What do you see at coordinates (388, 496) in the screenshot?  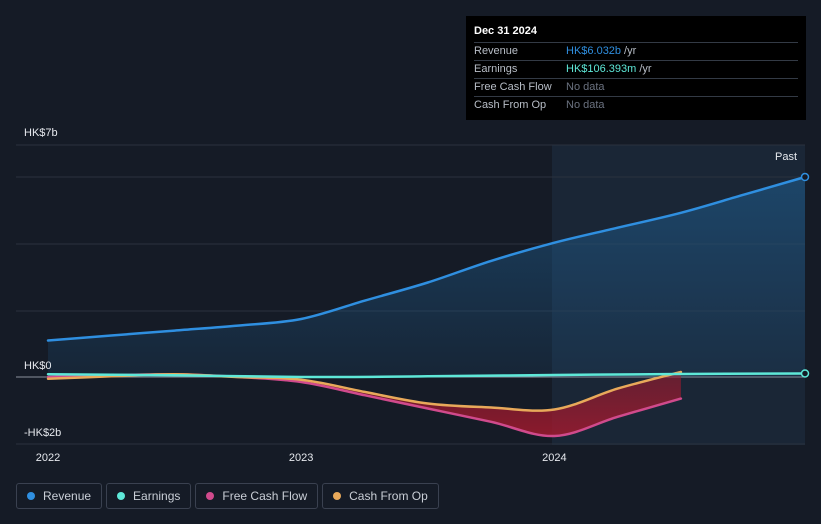 I see `legend-label: Cash From Op` at bounding box center [388, 496].